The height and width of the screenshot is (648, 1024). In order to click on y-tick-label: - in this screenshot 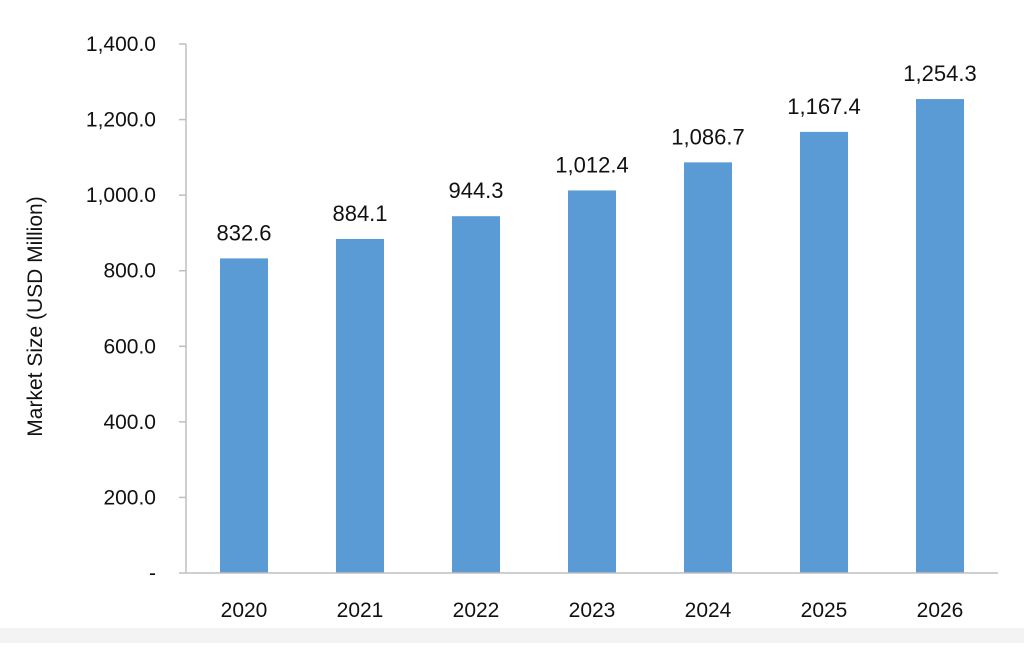, I will do `click(152, 573)`.